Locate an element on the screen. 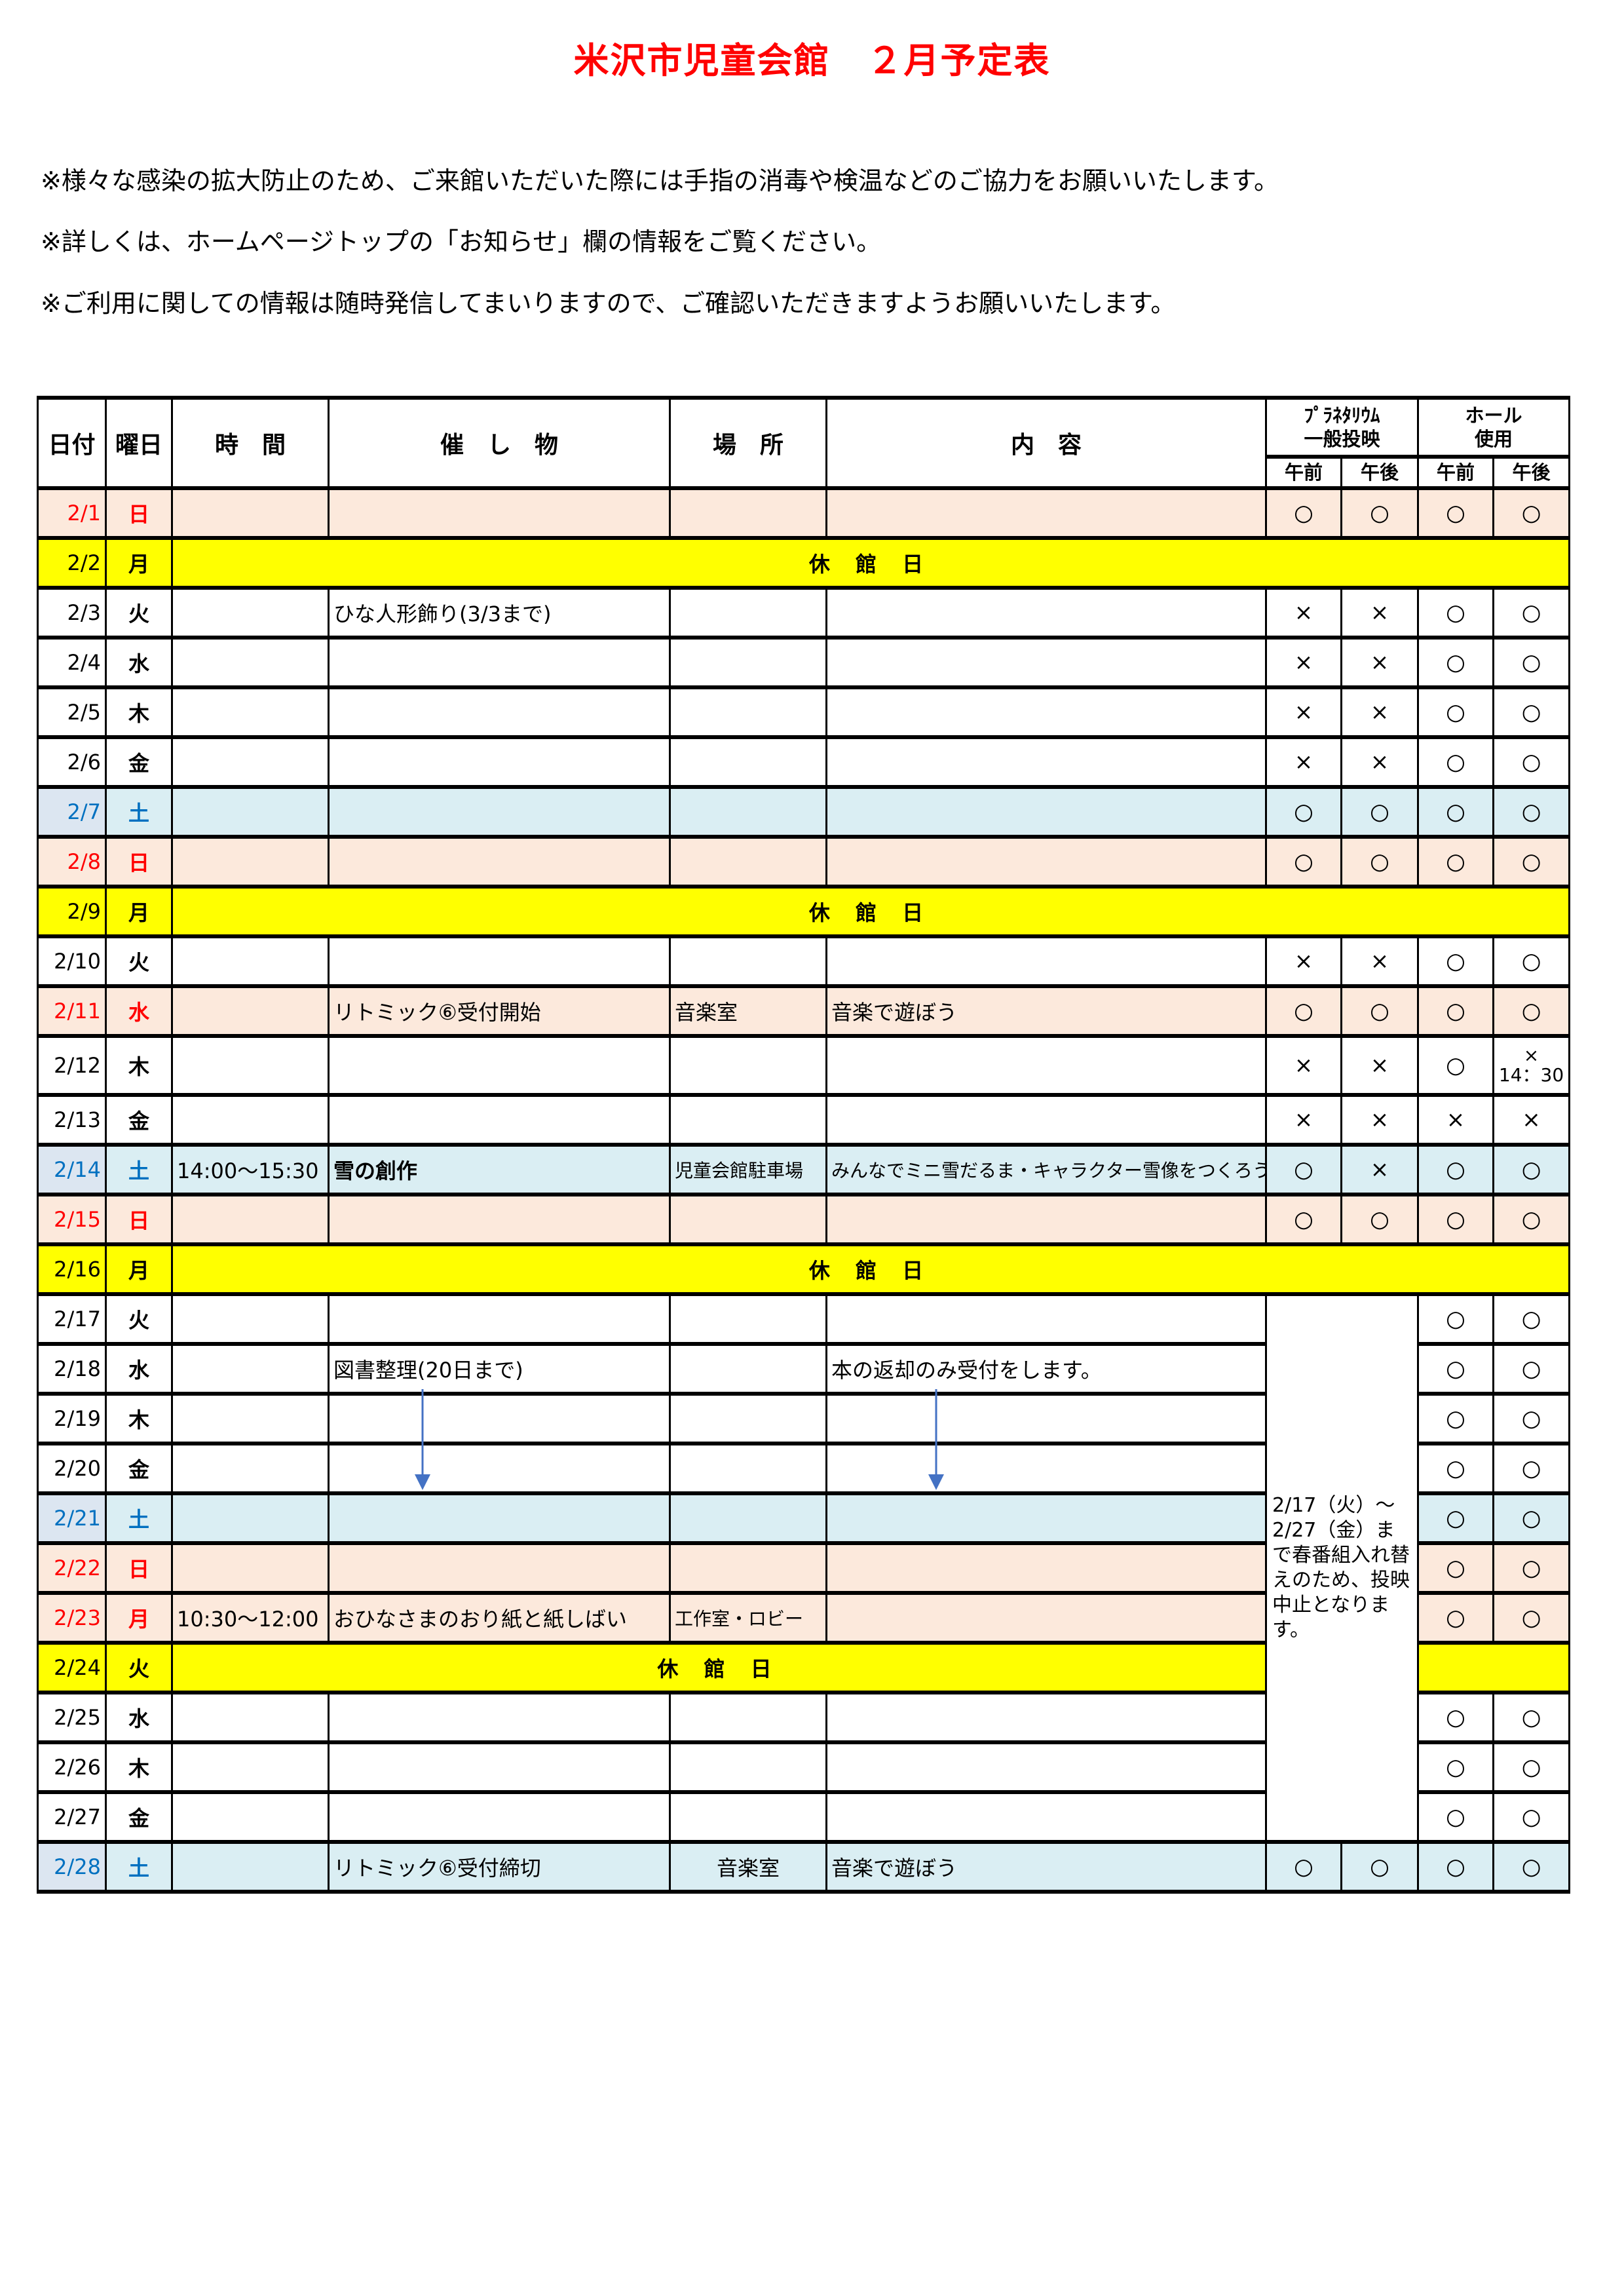 The width and height of the screenshot is (1624, 2296). dow-cell: 木 is located at coordinates (139, 1767).